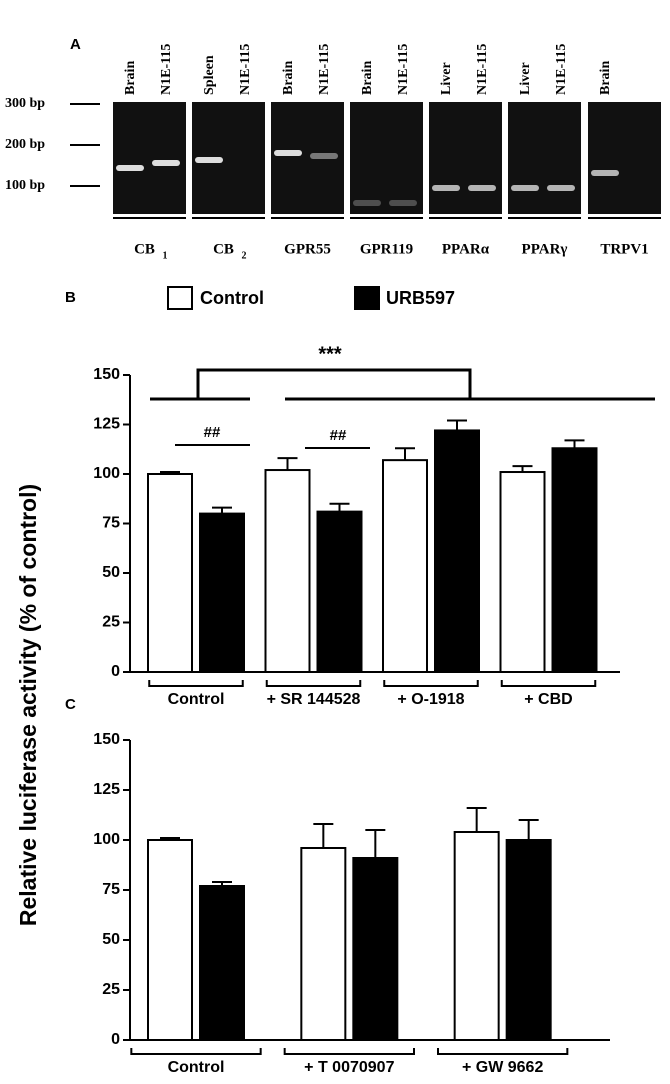 Image resolution: width=670 pixels, height=1084 pixels. What do you see at coordinates (272, 446) in the screenshot?
I see `annotation-lines` at bounding box center [272, 446].